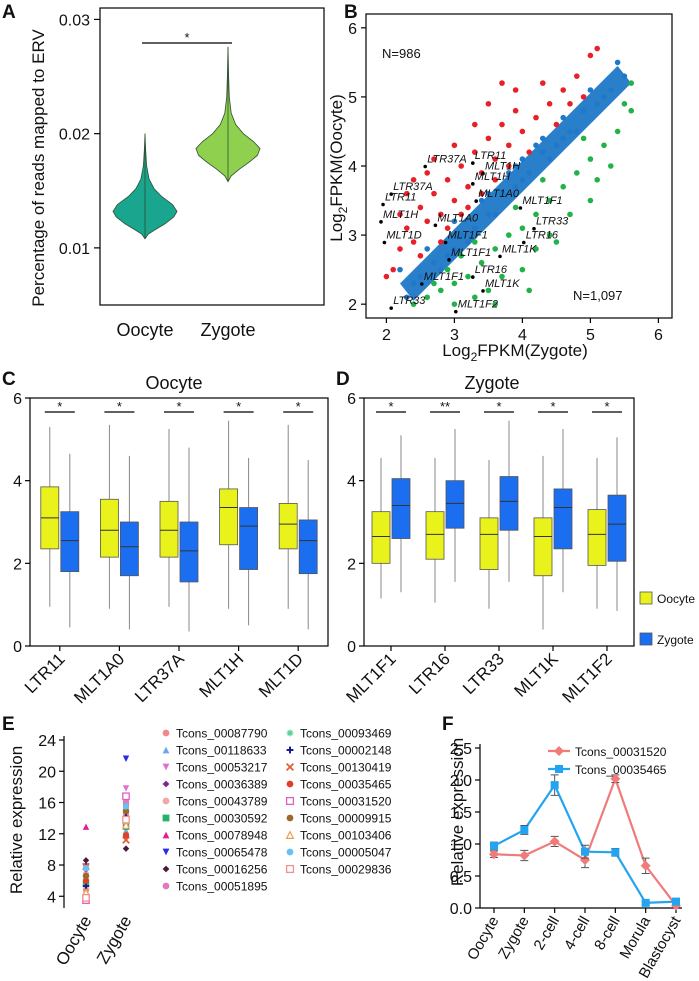  I want to click on x-tick-label: 3, so click(454, 335).